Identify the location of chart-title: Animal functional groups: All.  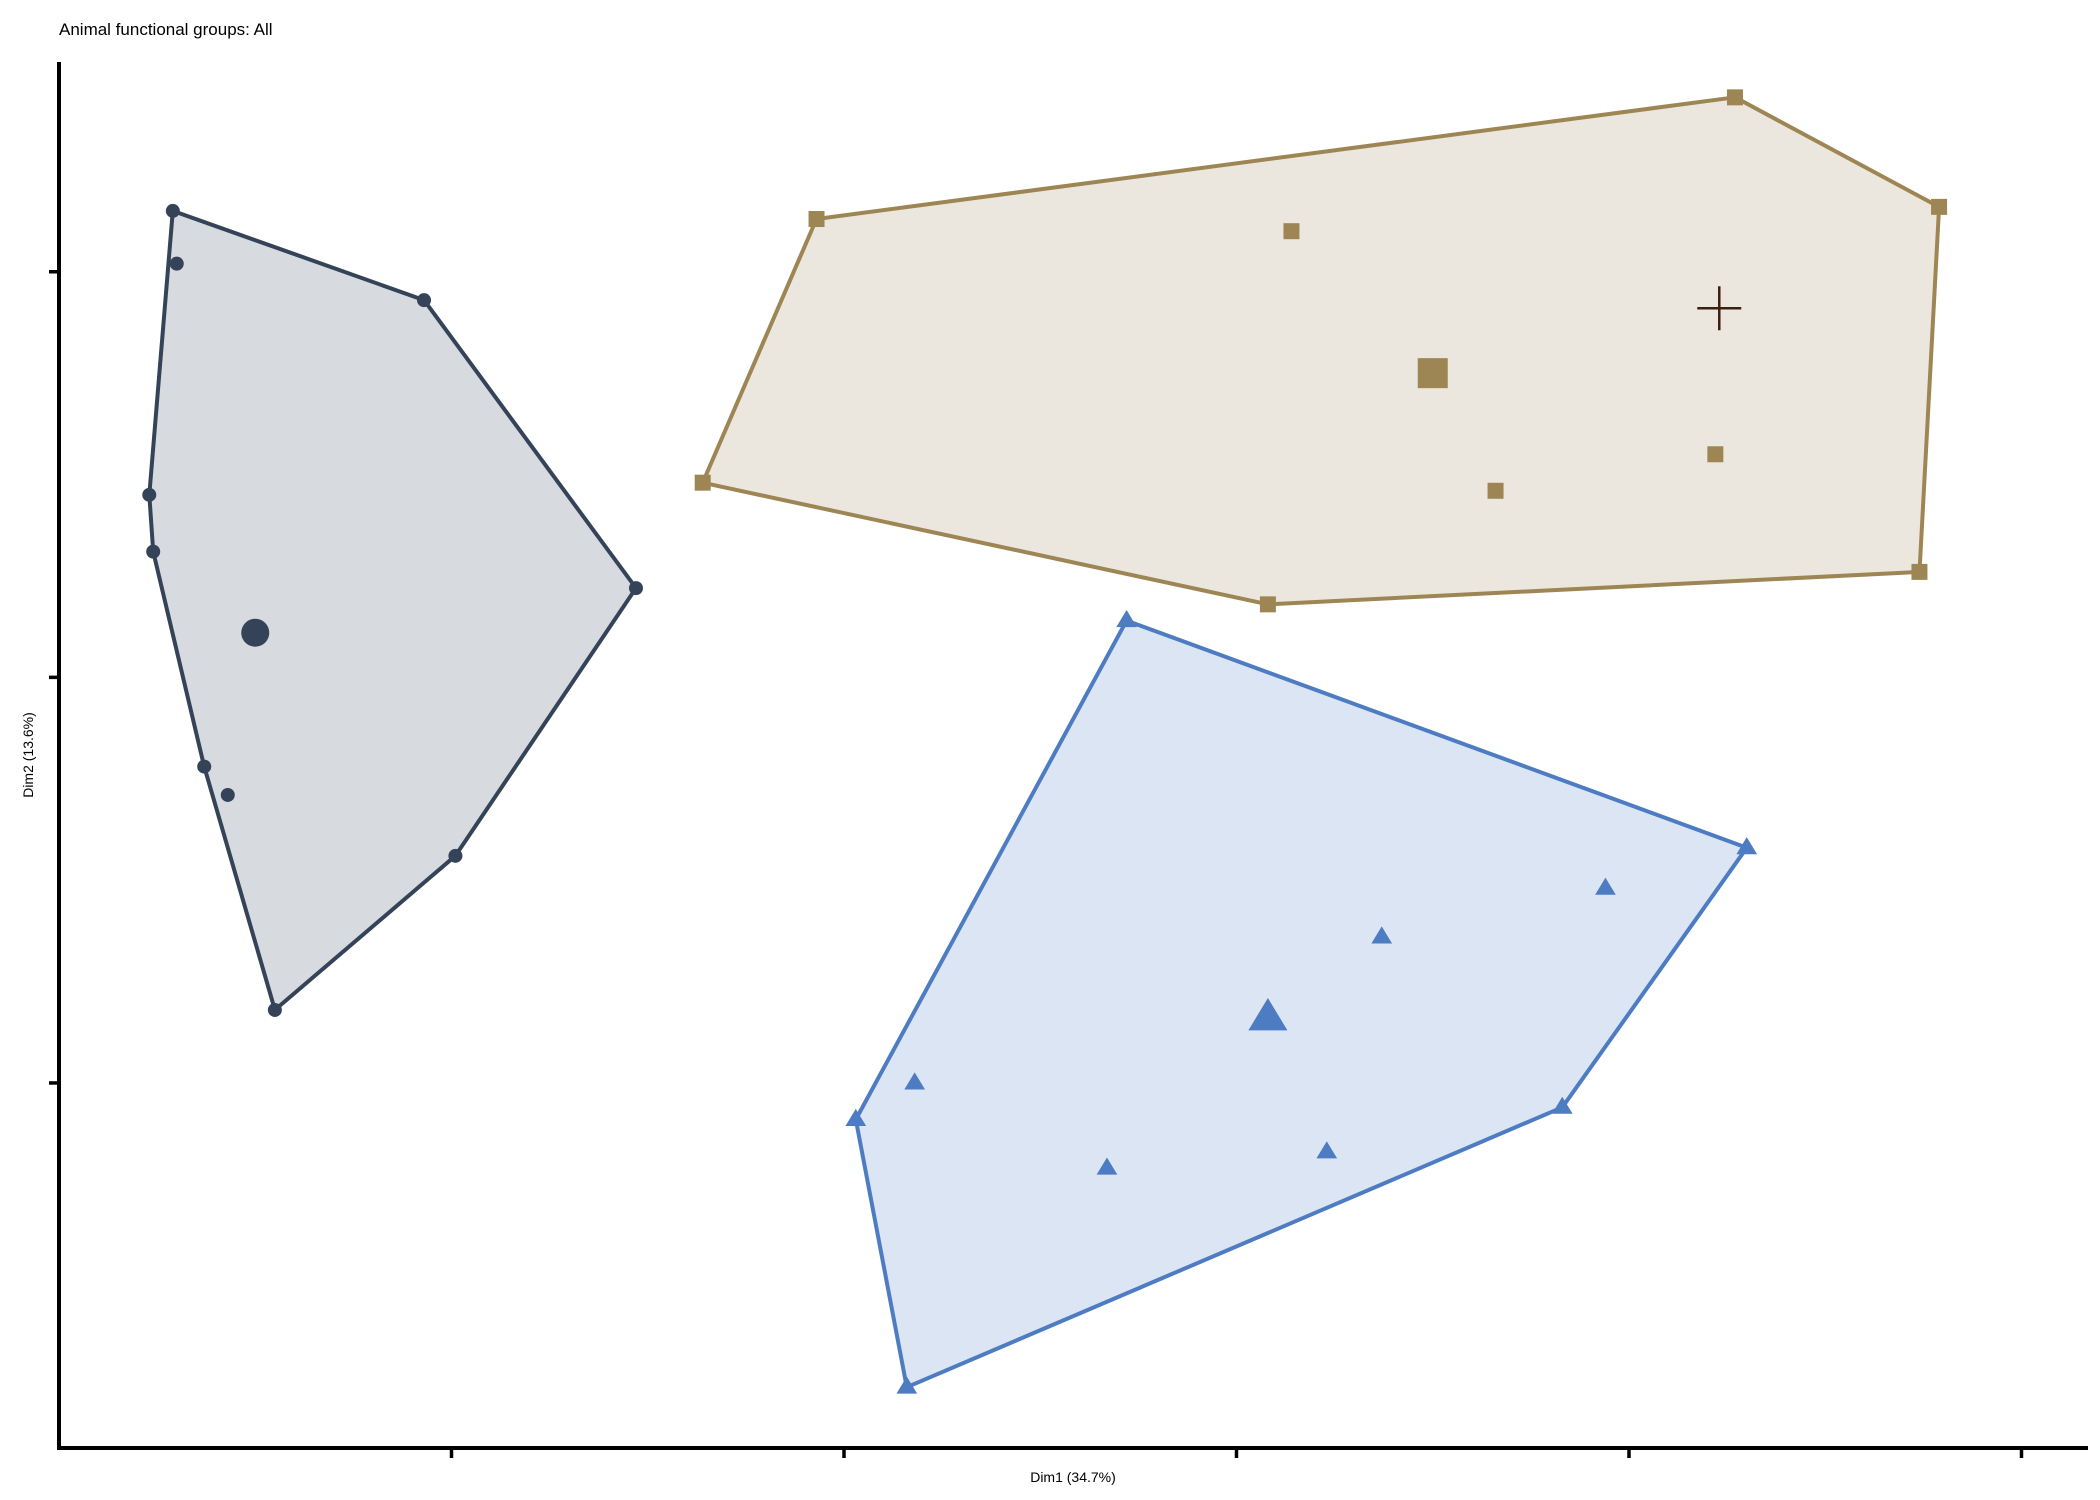
(166, 29).